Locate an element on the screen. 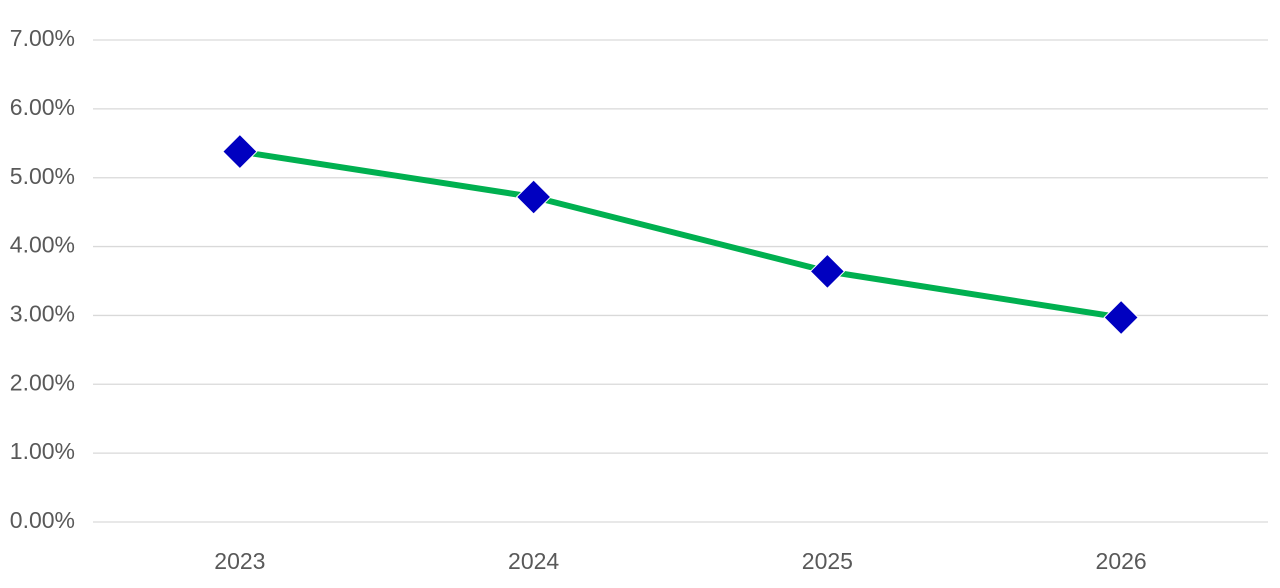  x-tick-label: 2023 is located at coordinates (239, 561).